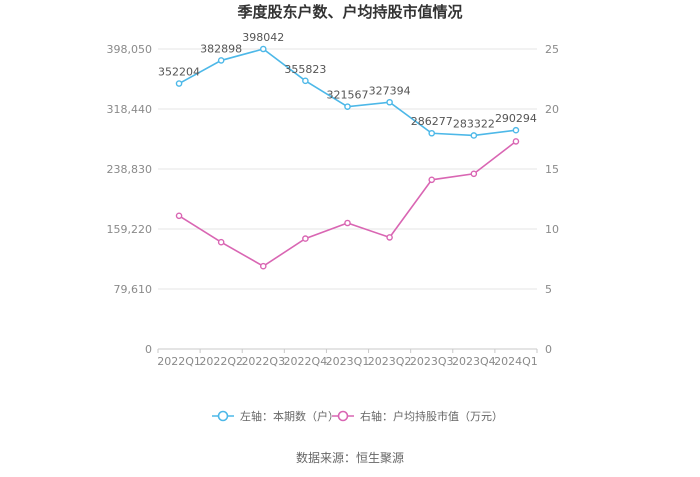 Image resolution: width=700 pixels, height=477 pixels. Describe the element at coordinates (130, 229) in the screenshot. I see `left-tick-label: 159,220` at that location.